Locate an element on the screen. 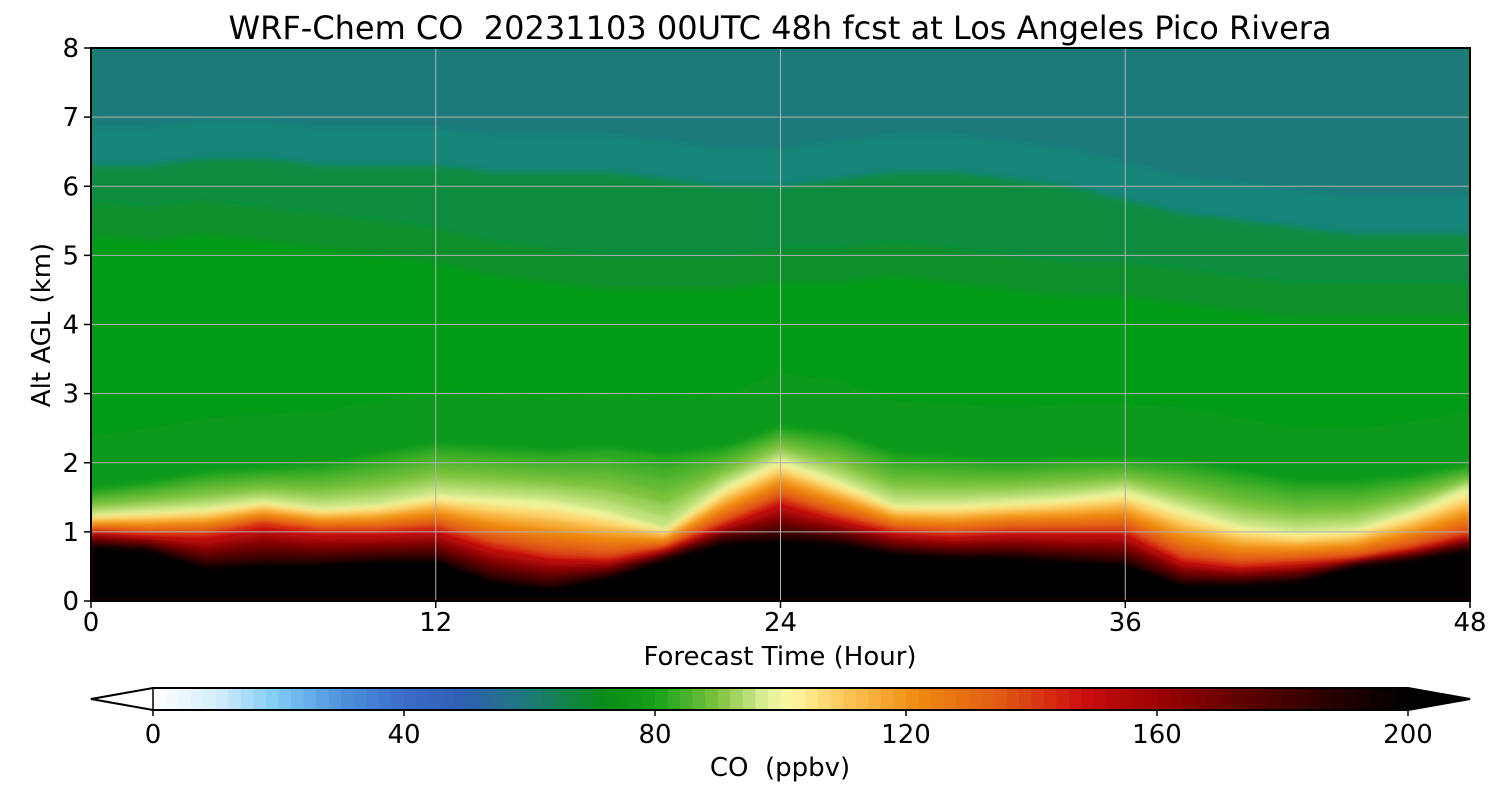 Image resolution: width=1500 pixels, height=804 pixels. x-axis-ticks: 0 12 24 36 48 is located at coordinates (785, 619).